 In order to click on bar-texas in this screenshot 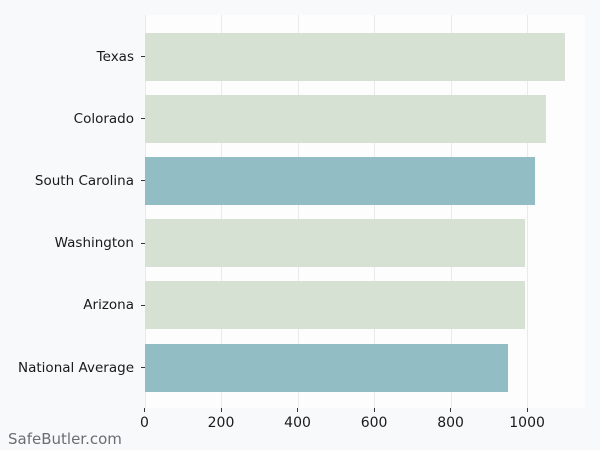, I will do `click(355, 56)`.